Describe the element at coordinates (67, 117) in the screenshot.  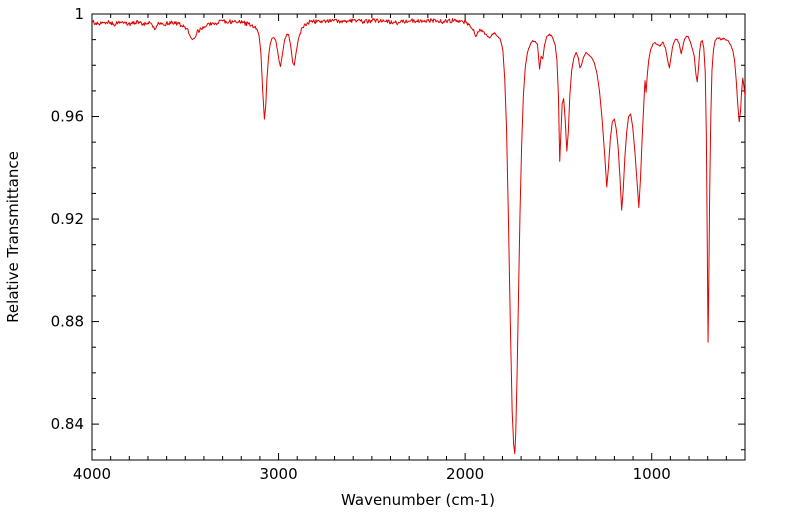
I see `y-tick-label: 0.96` at that location.